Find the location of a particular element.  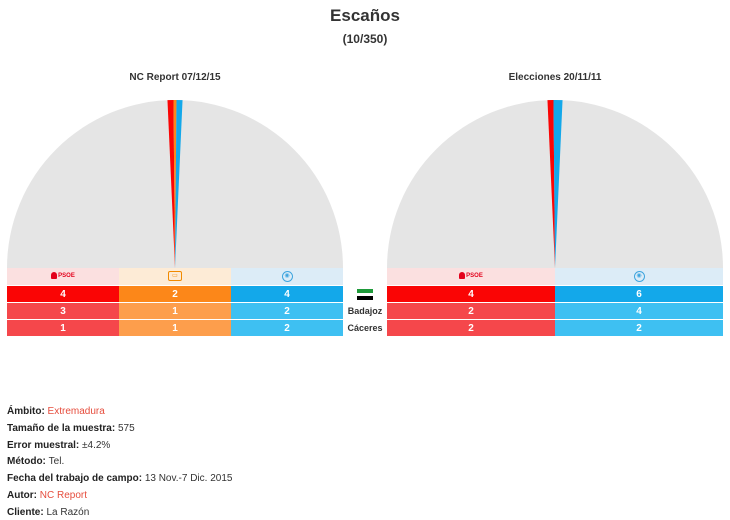

info-row: Tamaño de la muestra: 575 is located at coordinates (71, 428).